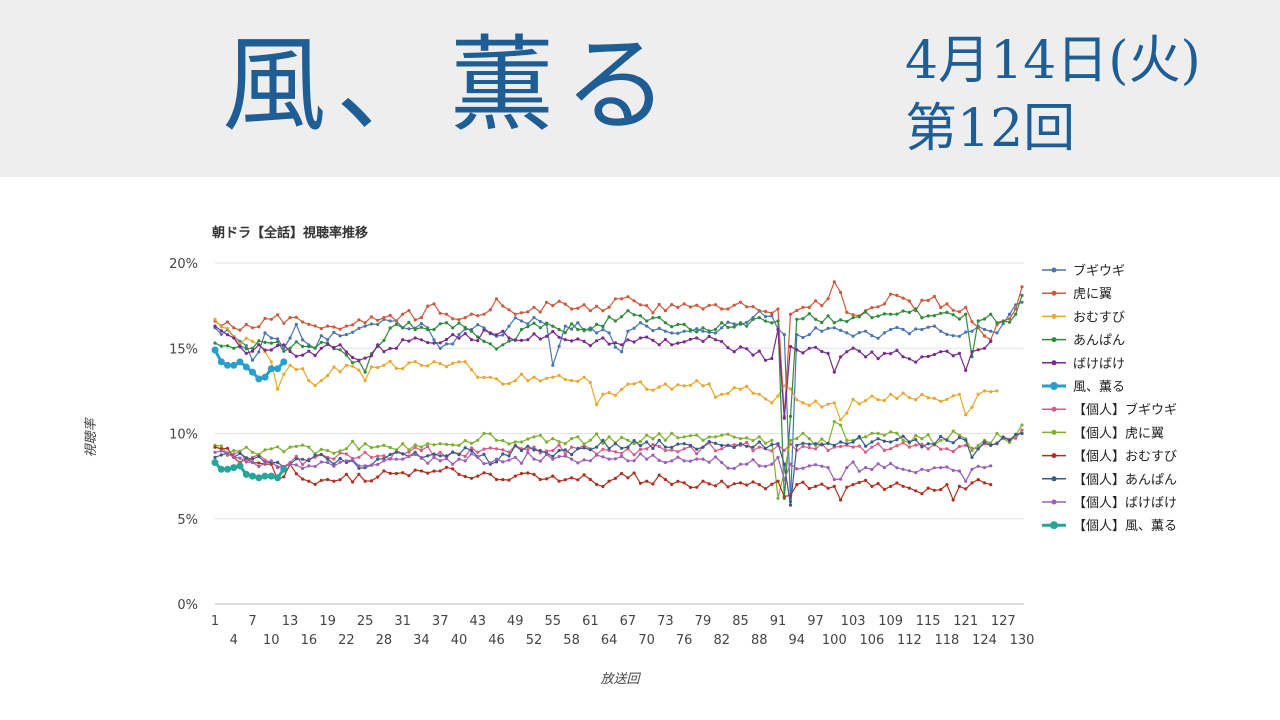  I want to click on legend-item: 【個人】虎に翼, so click(1103, 433).